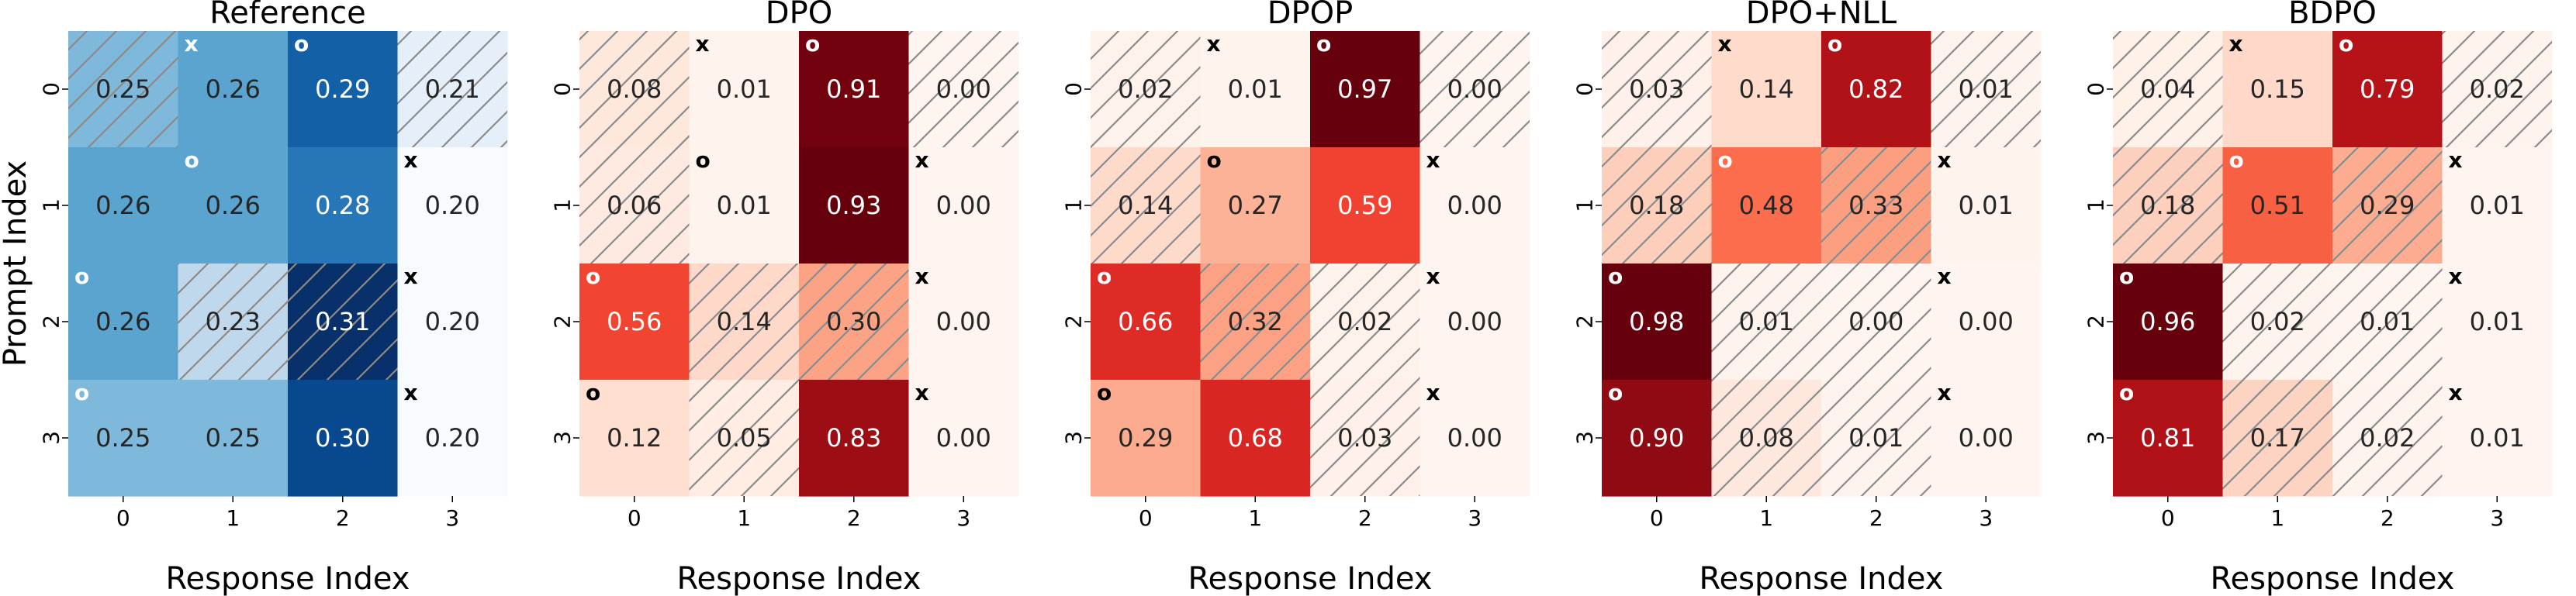  What do you see at coordinates (853, 438) in the screenshot?
I see `cell-value-label: 0.83` at bounding box center [853, 438].